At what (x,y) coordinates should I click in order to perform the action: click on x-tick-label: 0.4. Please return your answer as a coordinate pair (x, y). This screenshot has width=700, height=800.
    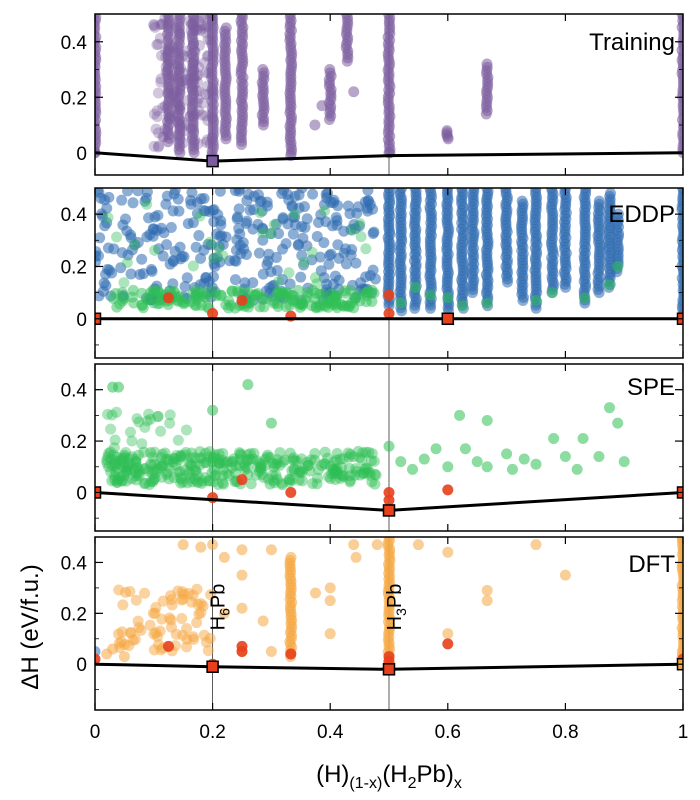
    Looking at the image, I should click on (330, 732).